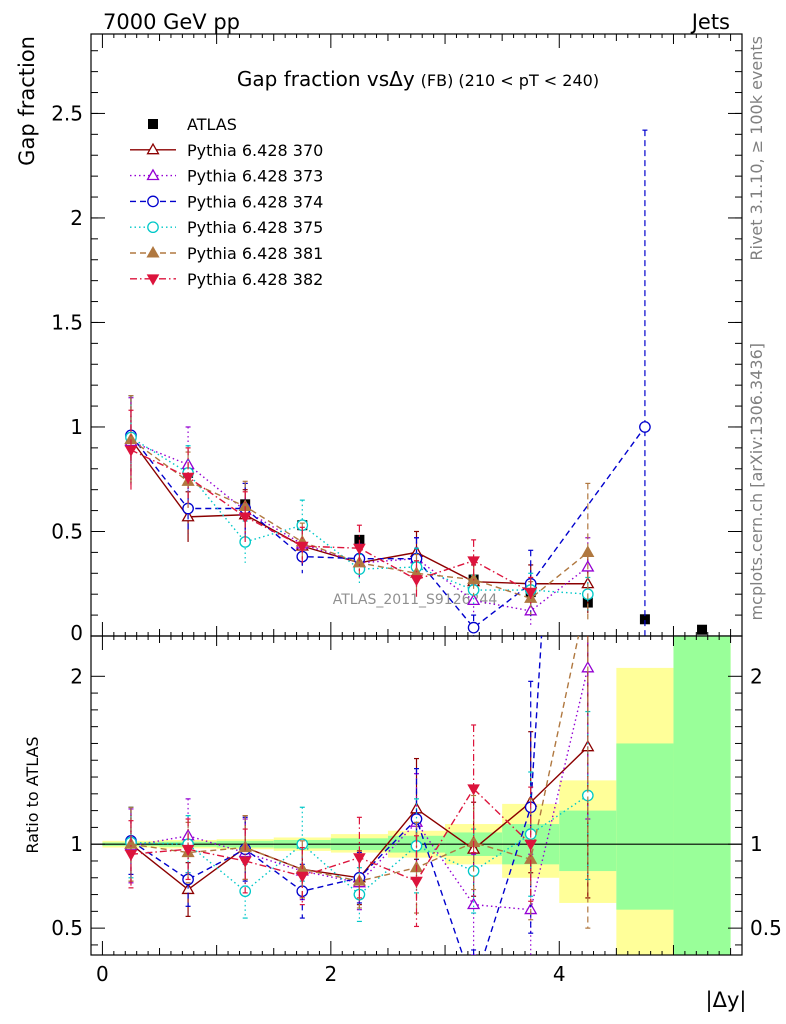 Image resolution: width=786 pixels, height=1024 pixels. Describe the element at coordinates (255, 150) in the screenshot. I see `legend-label: Pythia 6.428 370` at that location.